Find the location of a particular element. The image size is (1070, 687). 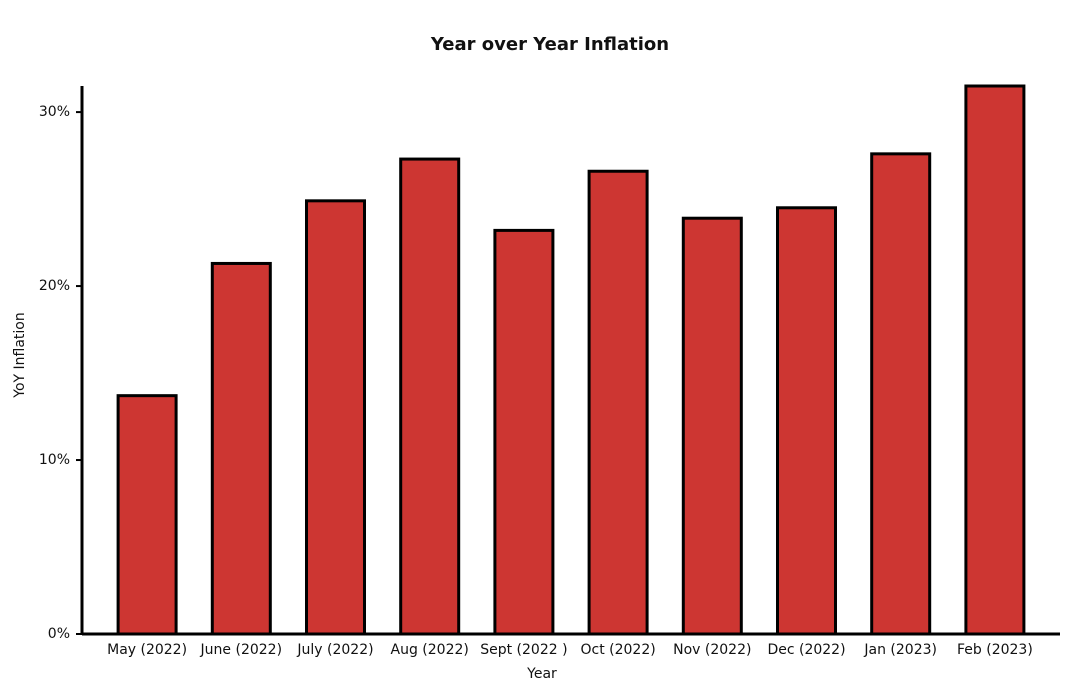

x-tick-label: Oct (2022) is located at coordinates (617, 650).